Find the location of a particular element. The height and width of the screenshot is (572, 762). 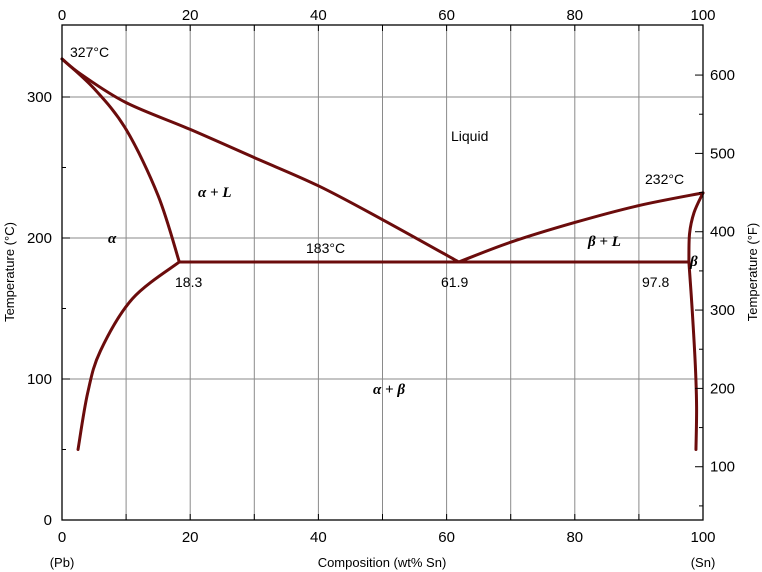

alpha-solubility-label: 18.3 is located at coordinates (188, 282).